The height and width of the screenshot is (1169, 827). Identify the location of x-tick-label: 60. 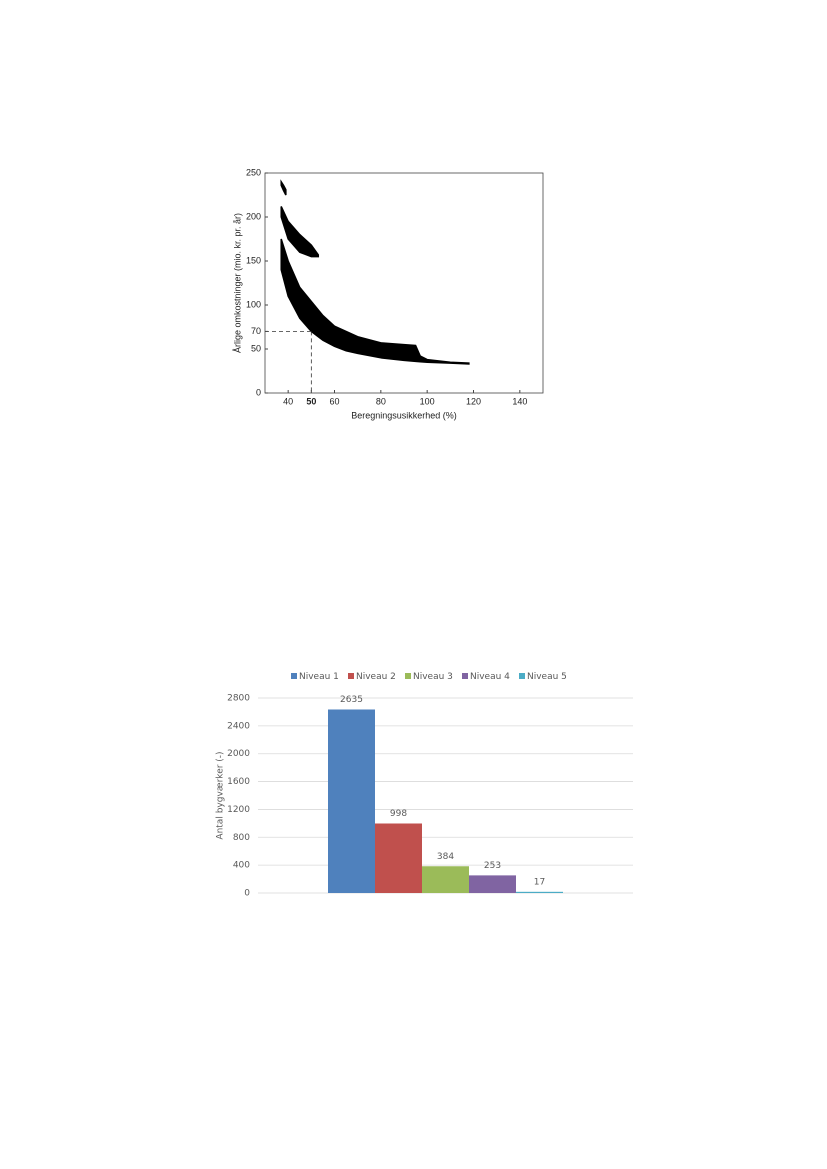
(334, 401).